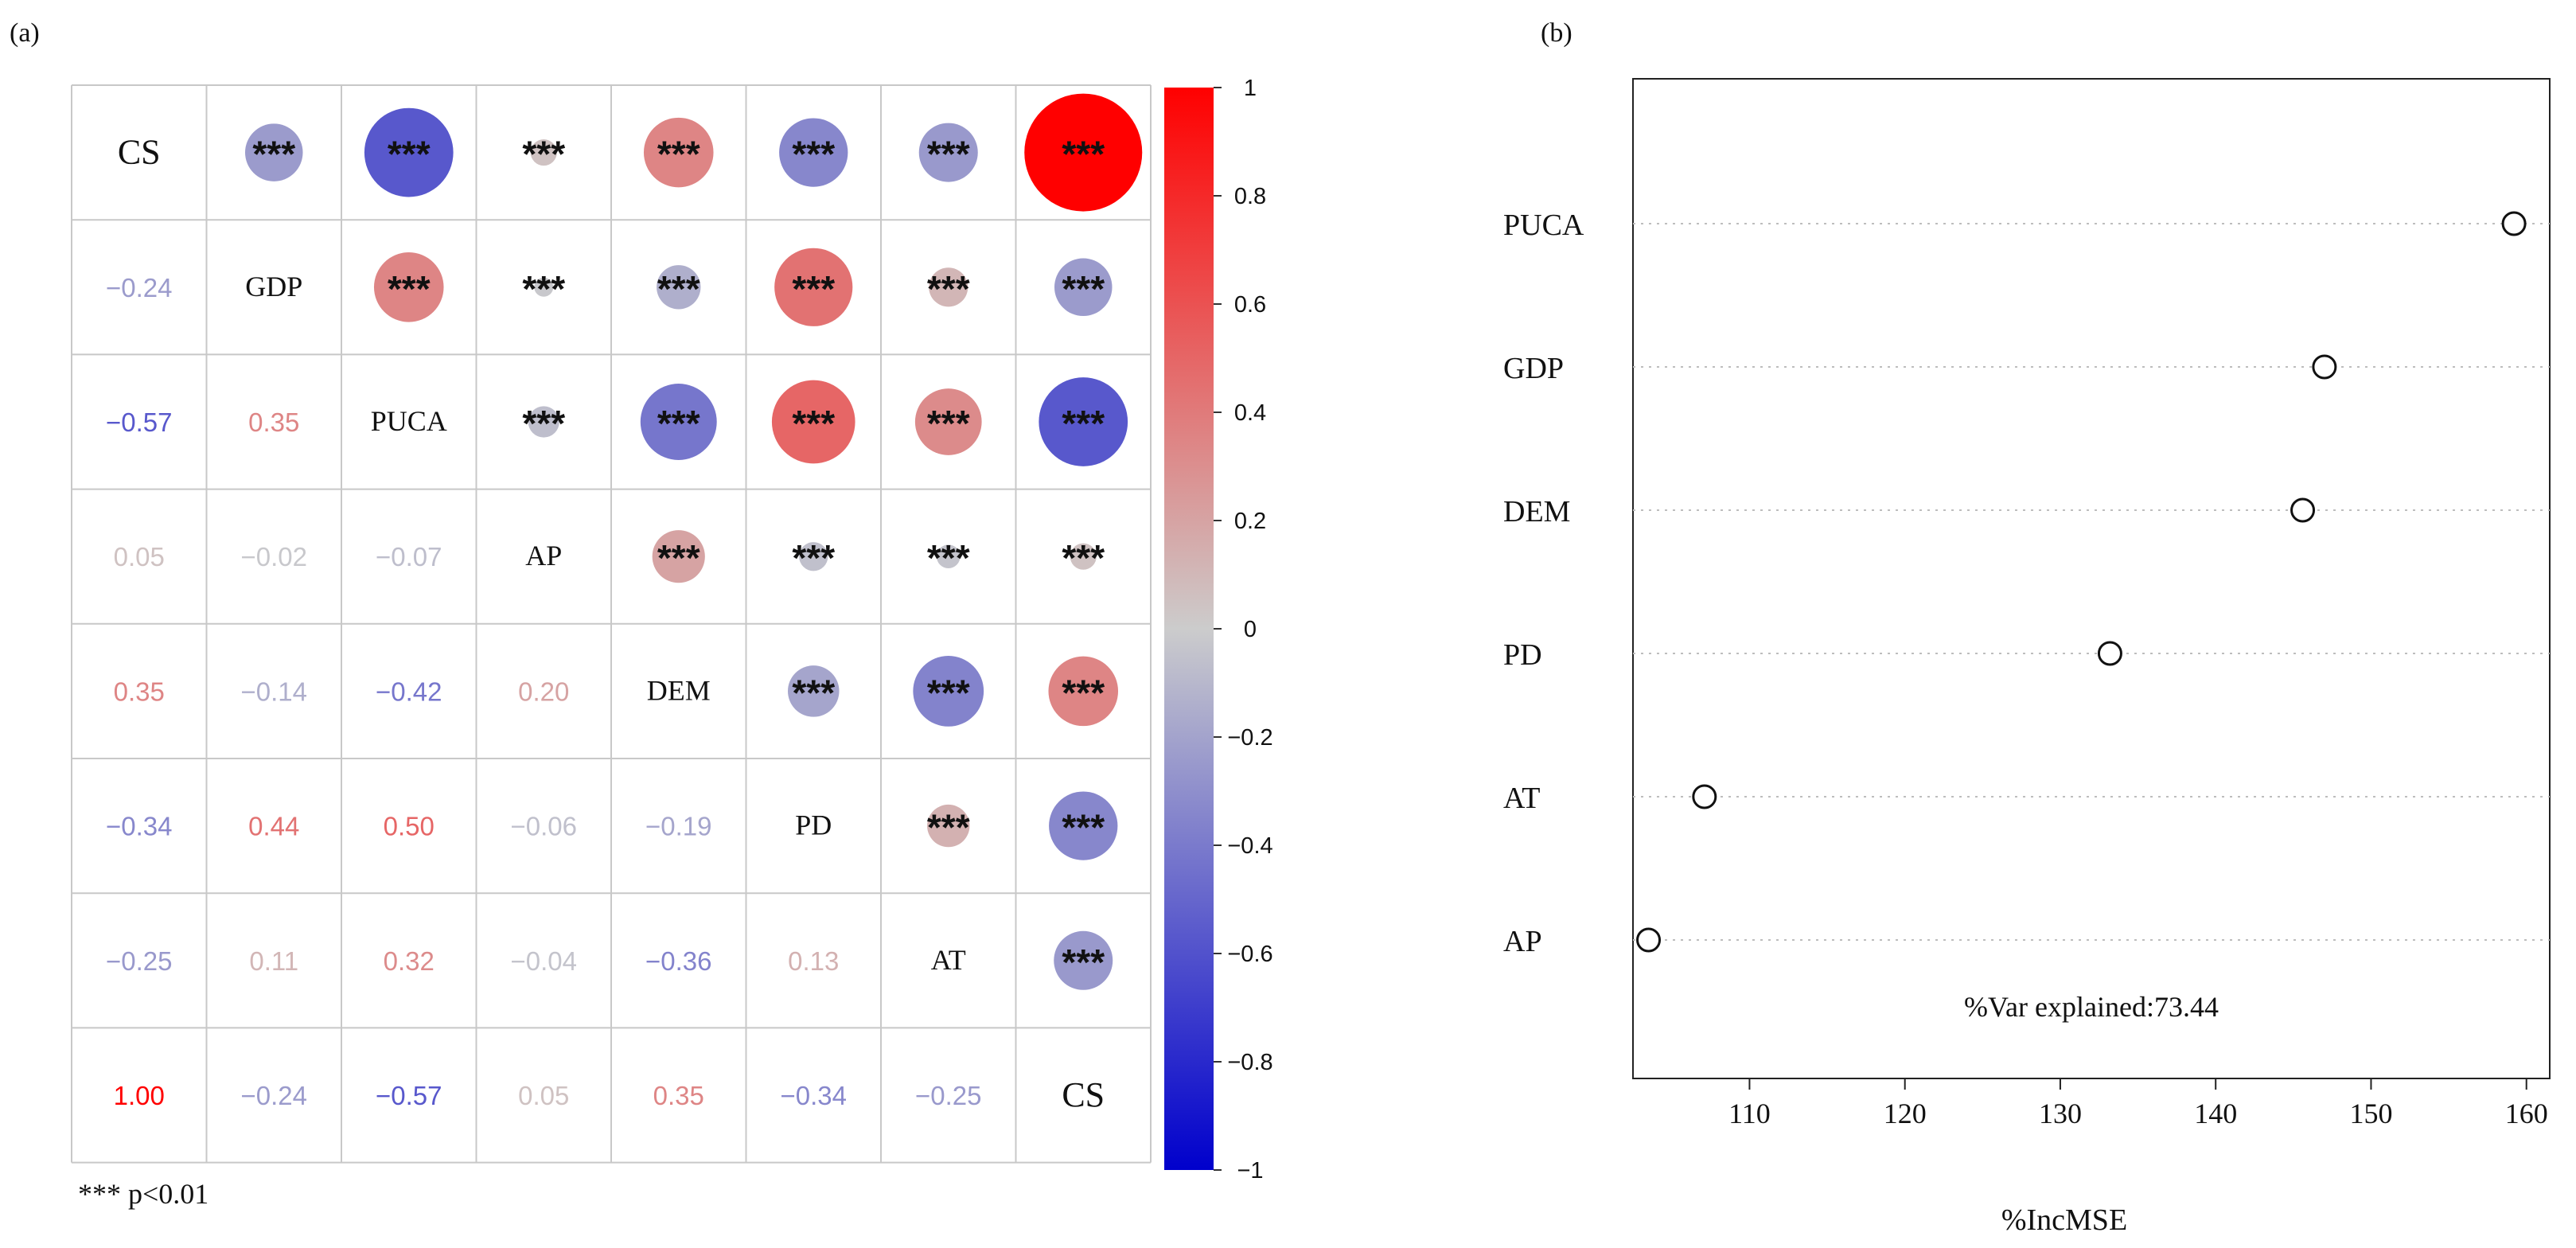 The image size is (2576, 1248). Describe the element at coordinates (409, 421) in the screenshot. I see `variable-label: PUCA` at that location.